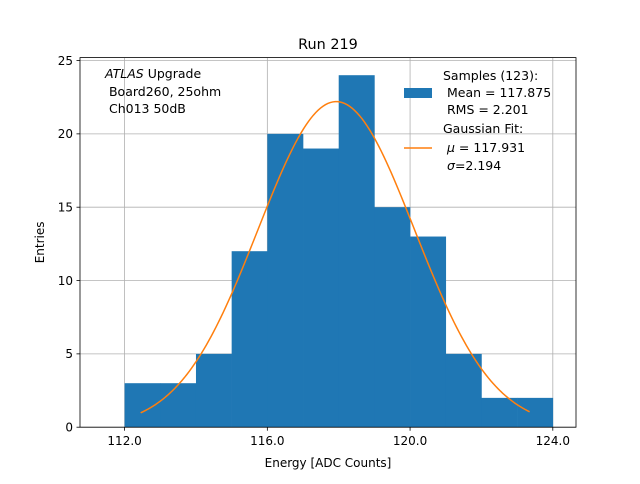  I want to click on x-tick-label-1: 116.0, so click(267, 441).